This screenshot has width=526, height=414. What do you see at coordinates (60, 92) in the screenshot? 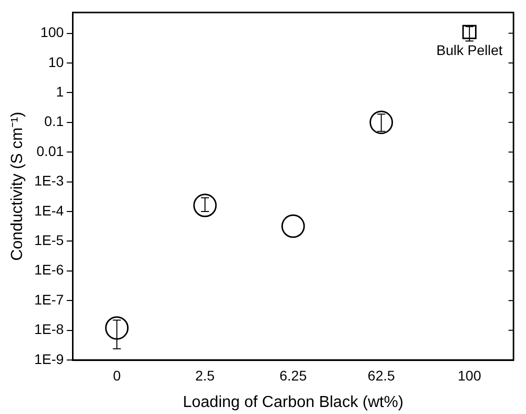
I see `y-tick-label: 1` at bounding box center [60, 92].